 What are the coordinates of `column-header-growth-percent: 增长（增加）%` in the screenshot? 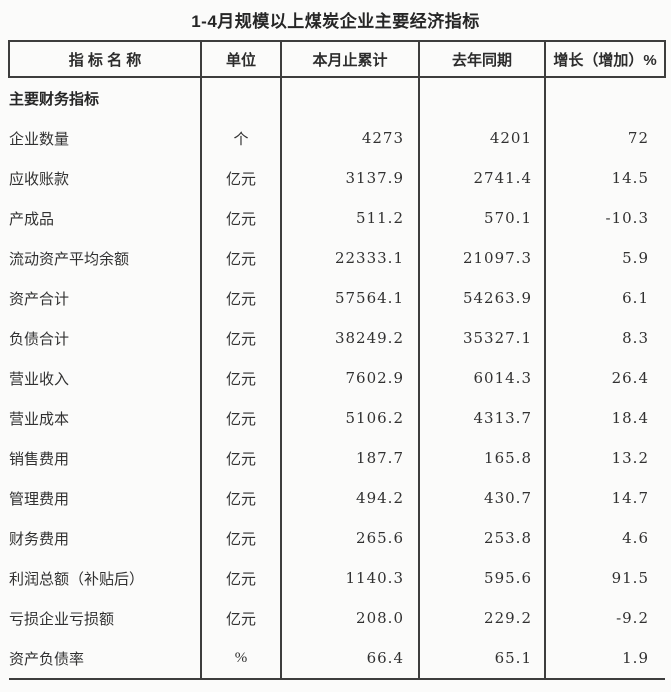 It's located at (605, 59).